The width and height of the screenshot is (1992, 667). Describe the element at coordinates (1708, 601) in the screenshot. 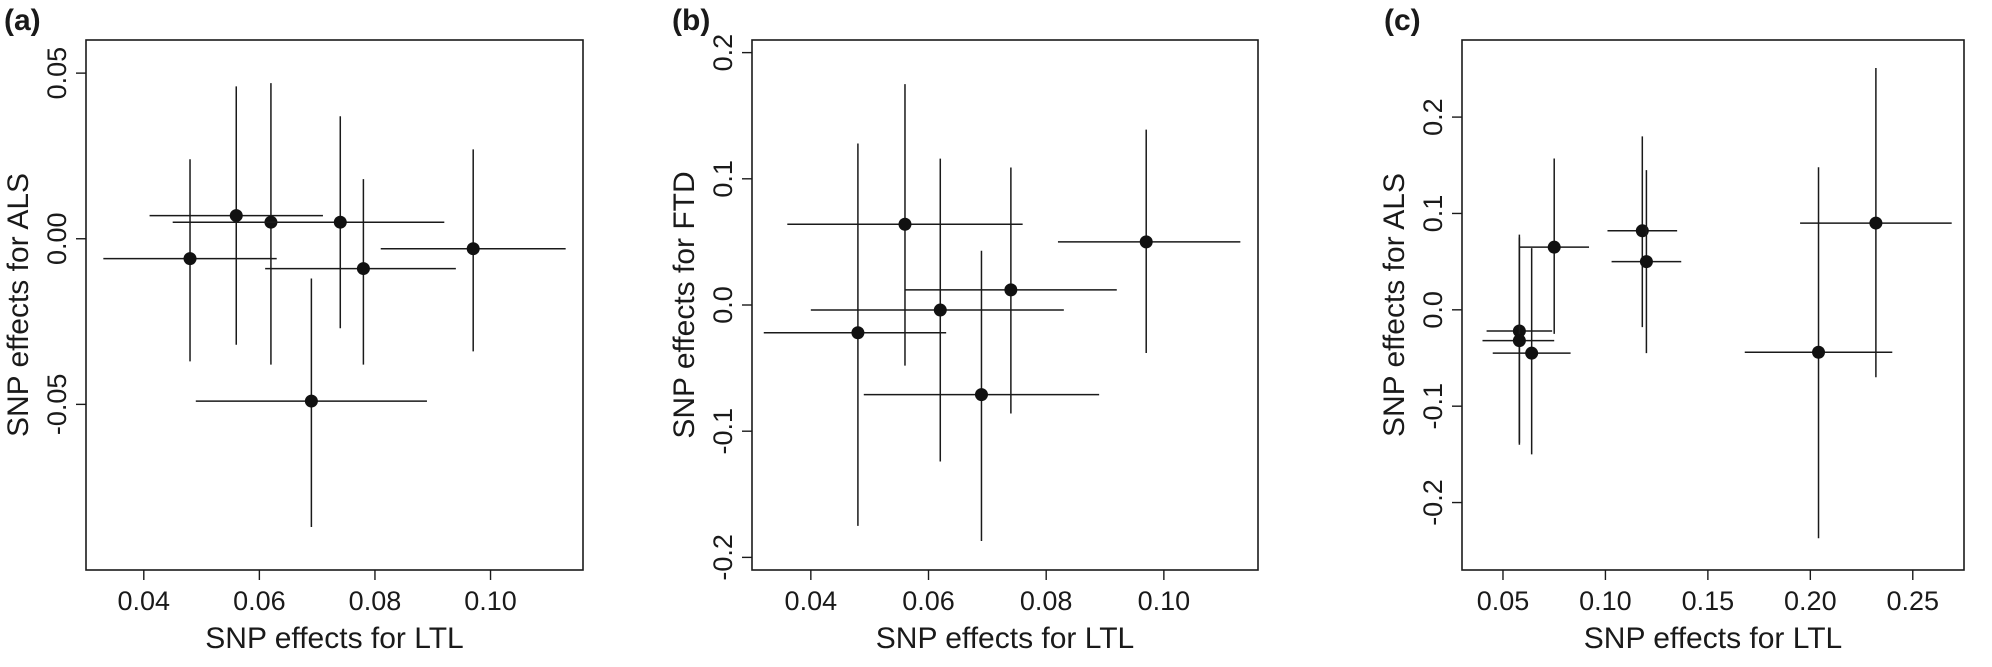

I see `x-tick-label: 0.15` at that location.